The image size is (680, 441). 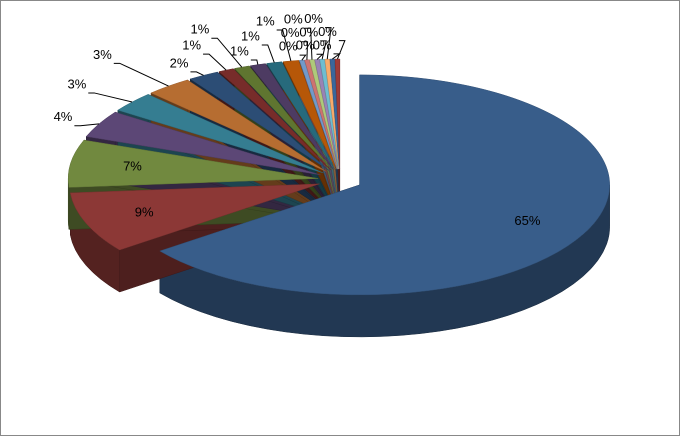 I want to click on data-label: 2%, so click(x=179, y=62).